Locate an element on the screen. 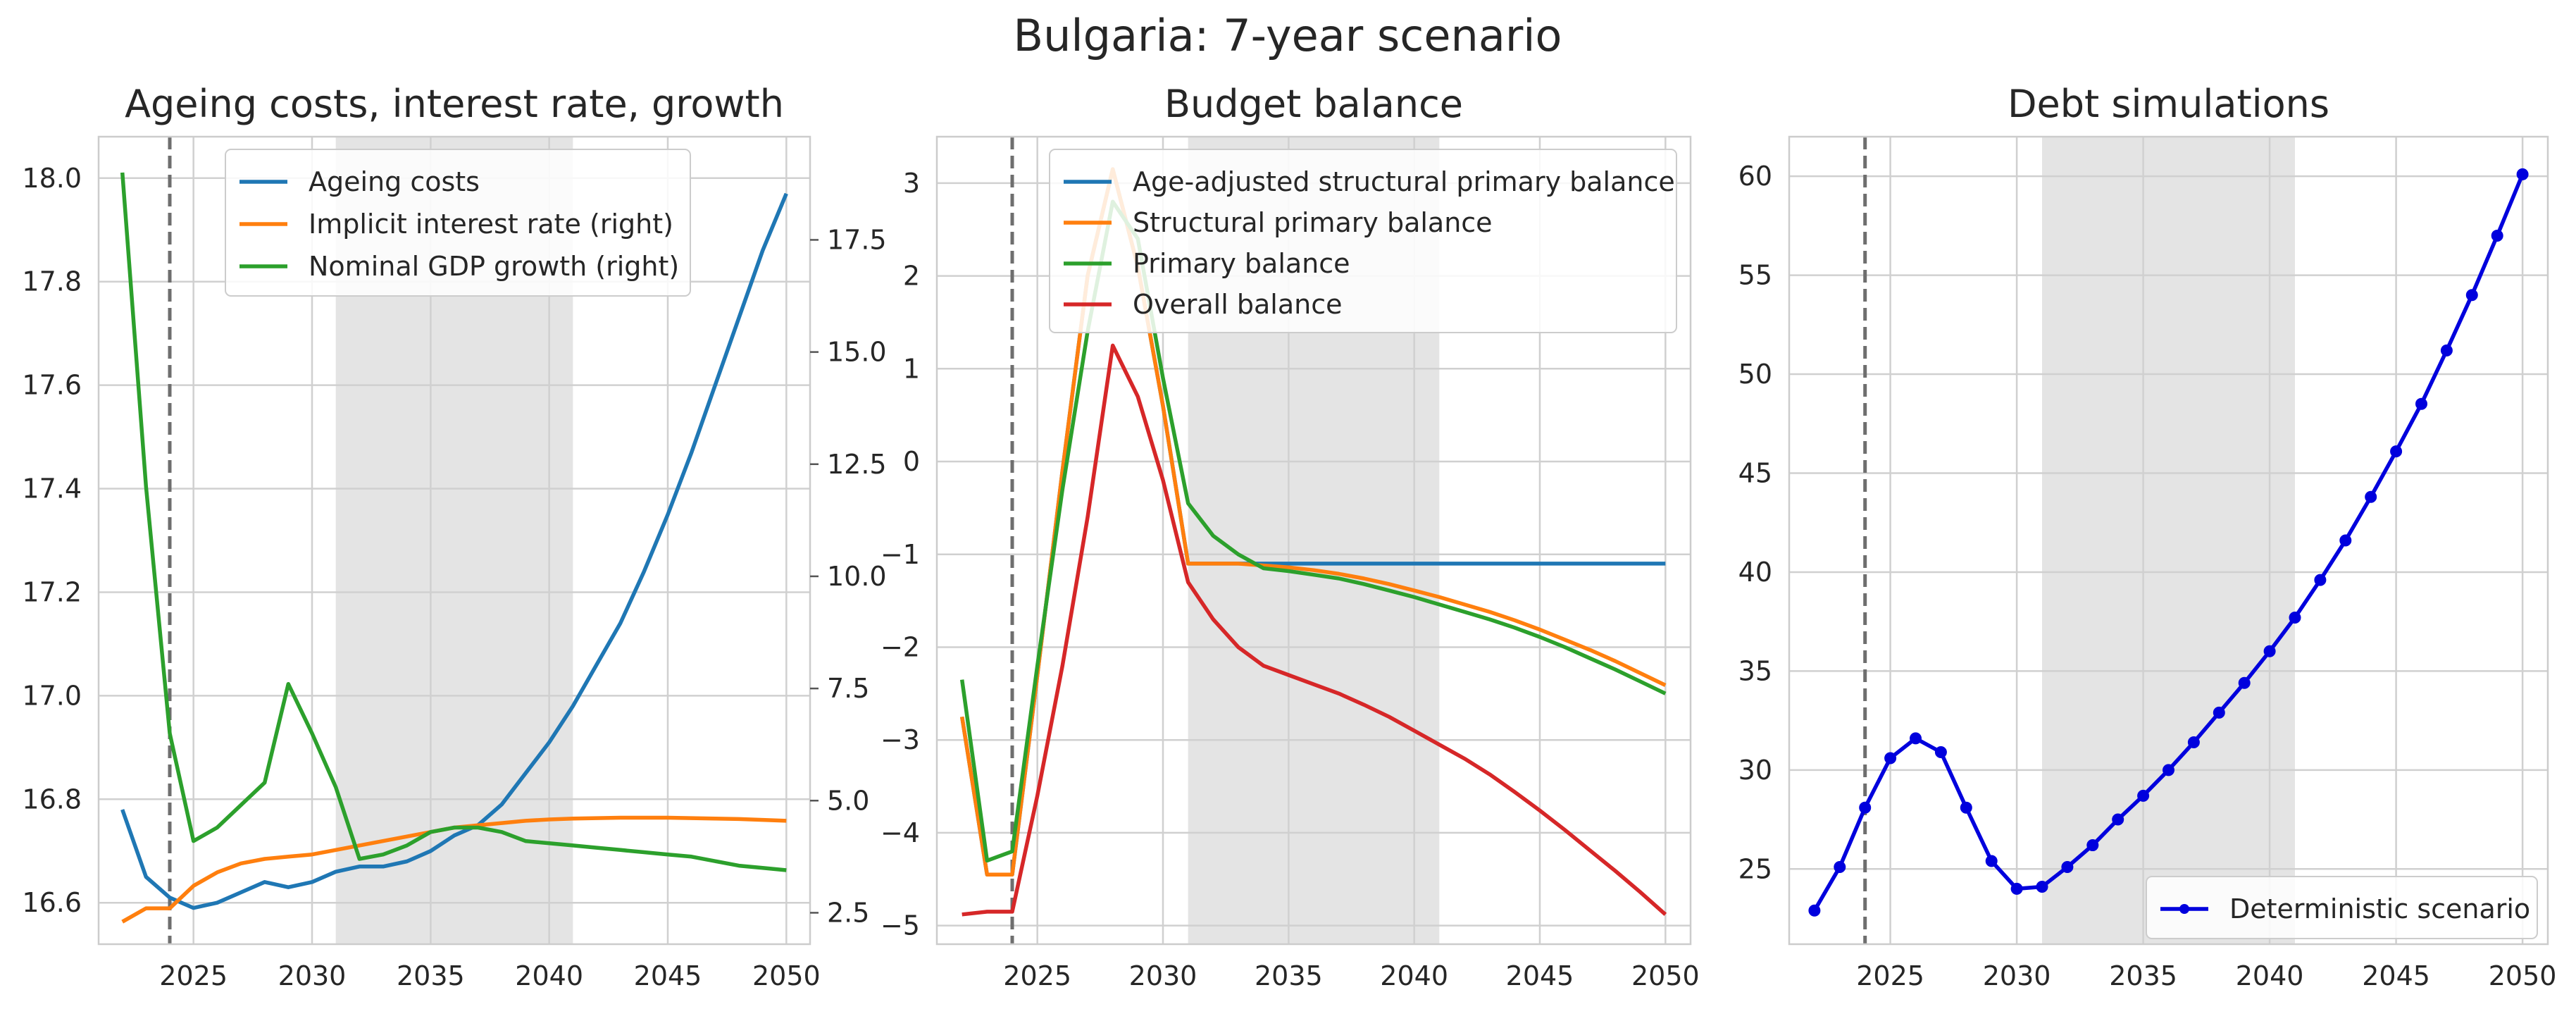 Image resolution: width=2576 pixels, height=1009 pixels. y-tick-label: −2 is located at coordinates (900, 646).